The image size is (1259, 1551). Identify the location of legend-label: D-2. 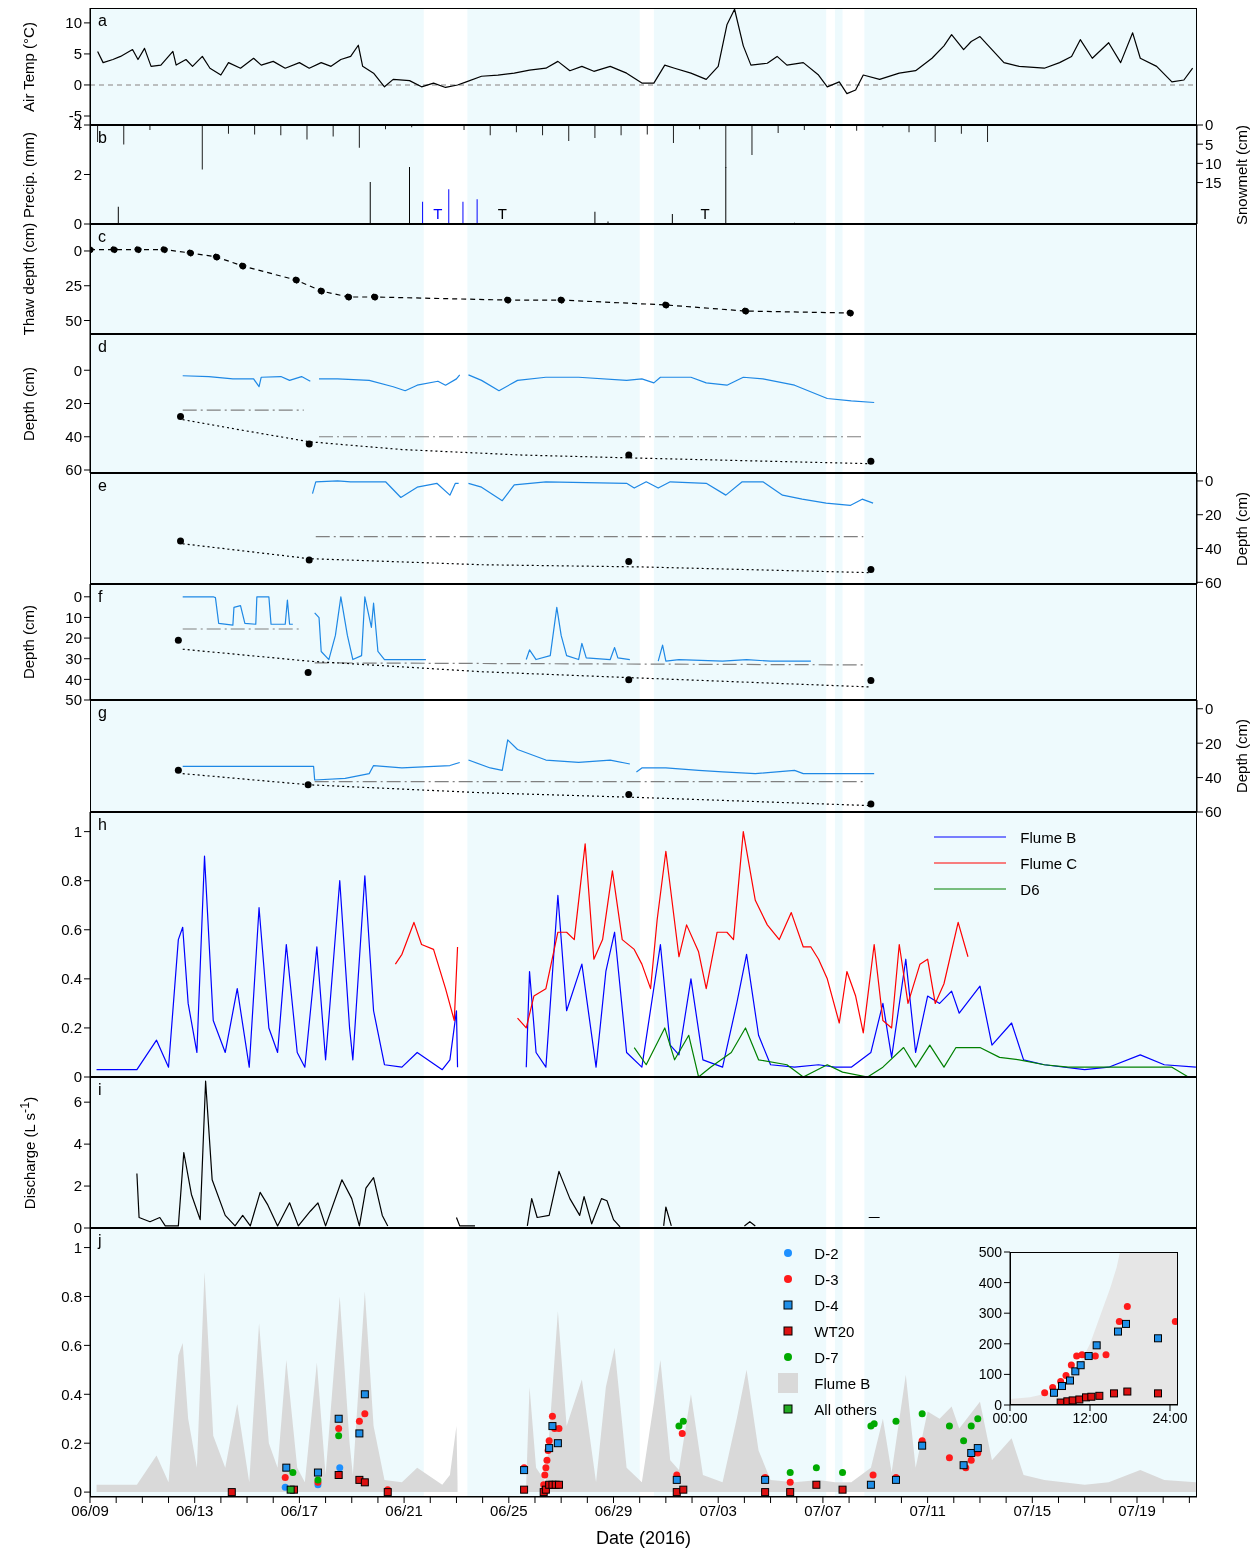
(826, 1253).